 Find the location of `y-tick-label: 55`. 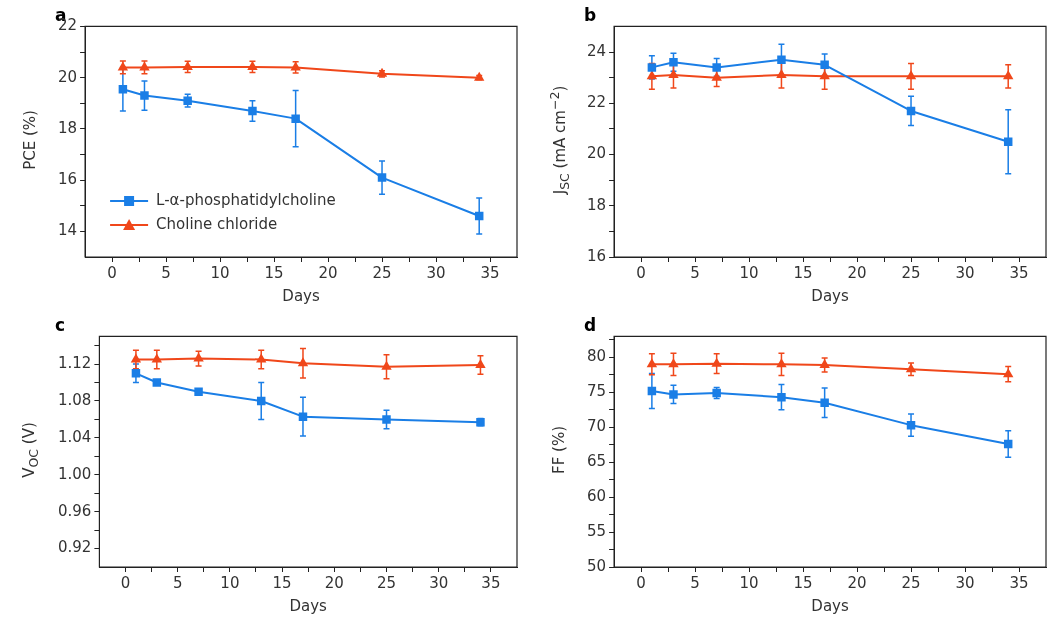

y-tick-label: 55 is located at coordinates (596, 530).